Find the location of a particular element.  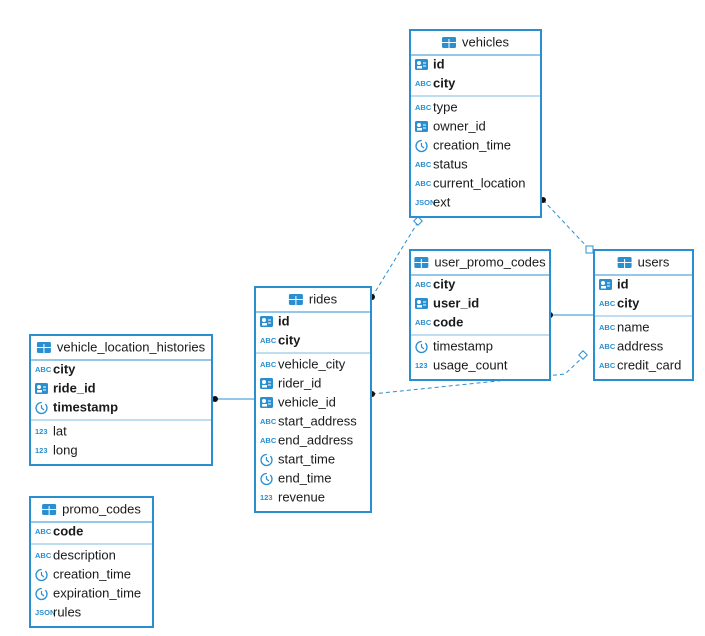

column: expiration_time is located at coordinates (97, 592).